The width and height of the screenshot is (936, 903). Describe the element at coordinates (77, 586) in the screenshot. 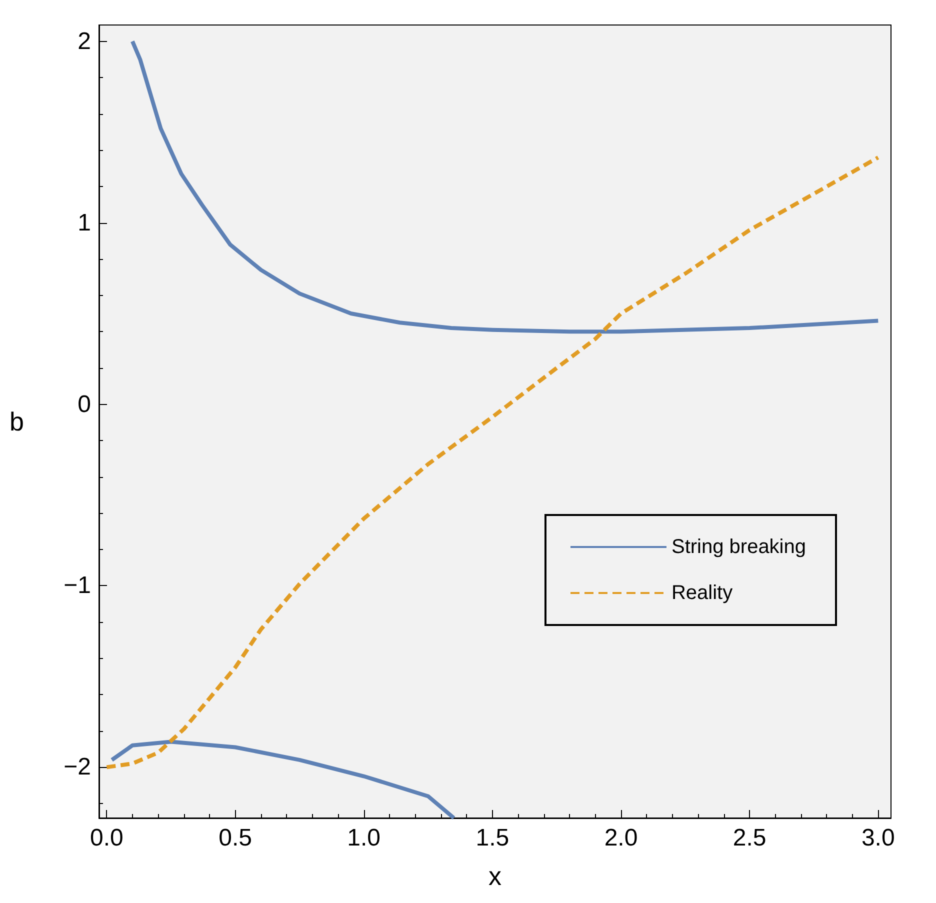

I see `y-tick-label: −1` at that location.